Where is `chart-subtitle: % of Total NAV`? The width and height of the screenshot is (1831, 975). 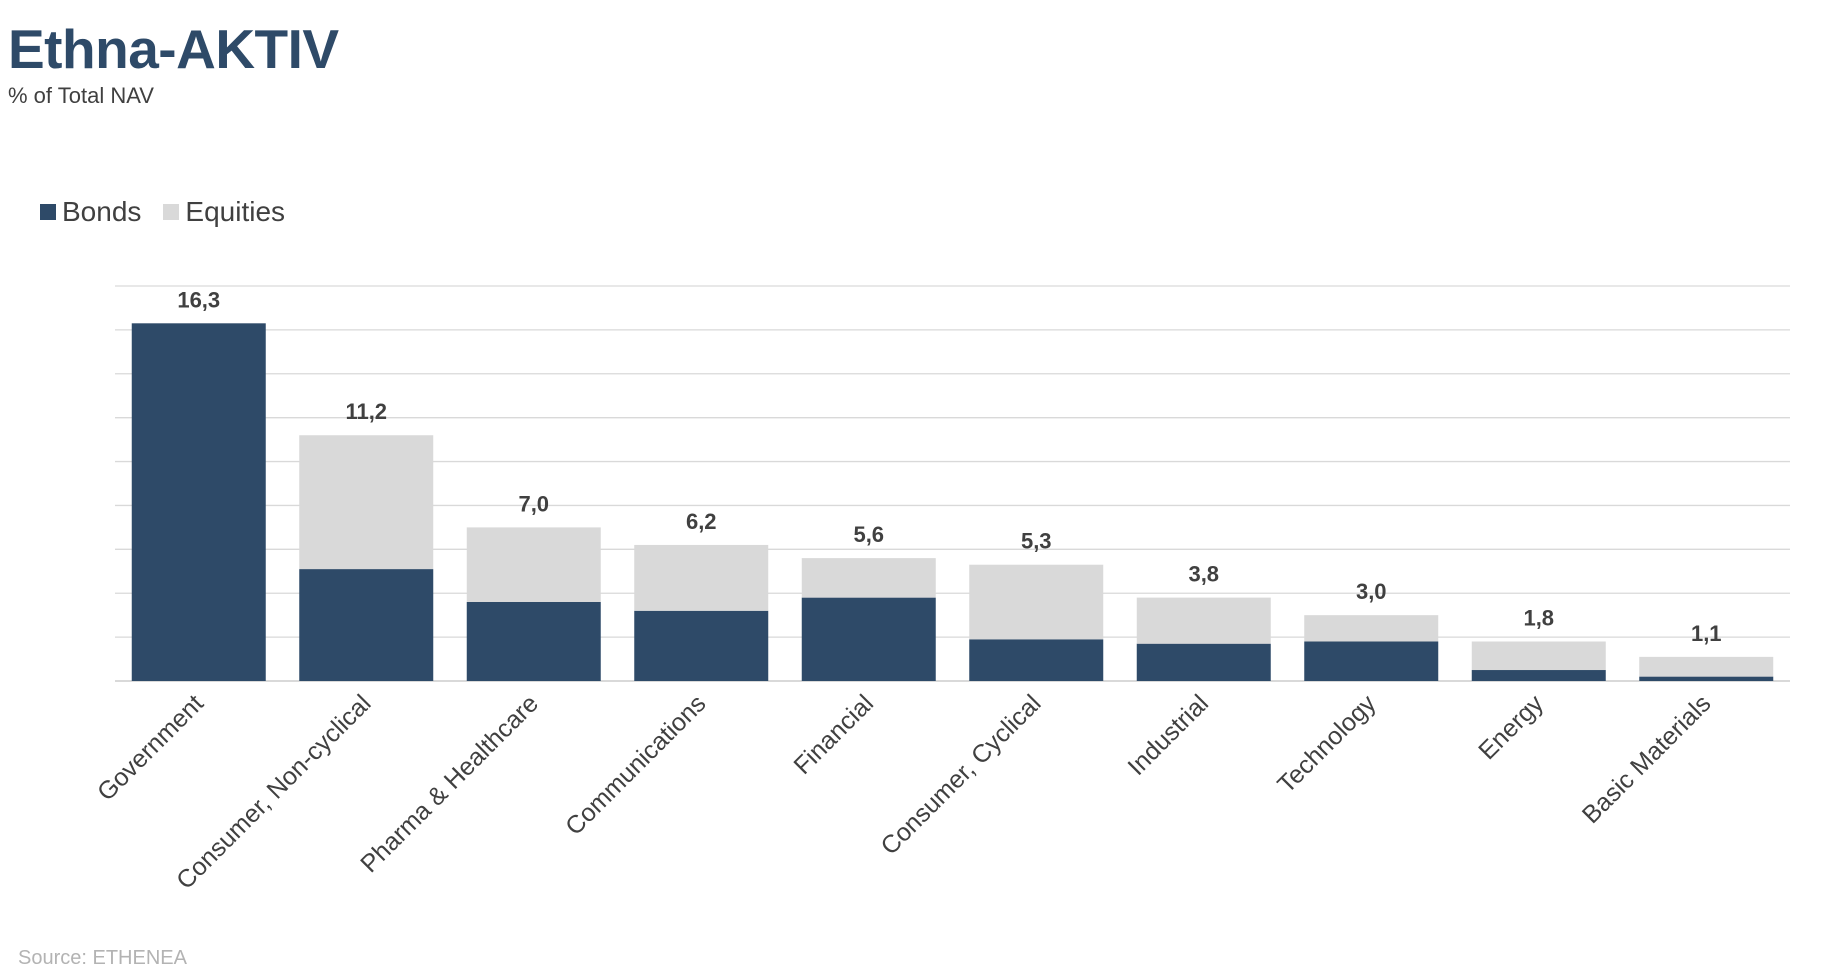
chart-subtitle: % of Total NAV is located at coordinates (81, 95).